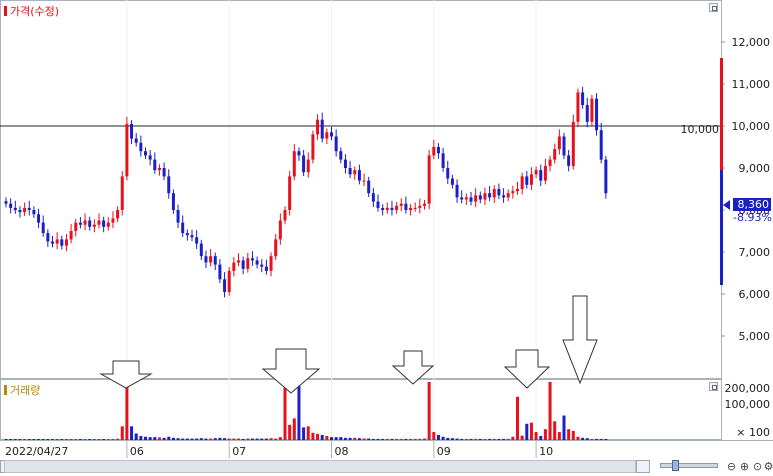  Describe the element at coordinates (35, 11) in the screenshot. I see `price-pane-title: 가격(수정)` at that location.